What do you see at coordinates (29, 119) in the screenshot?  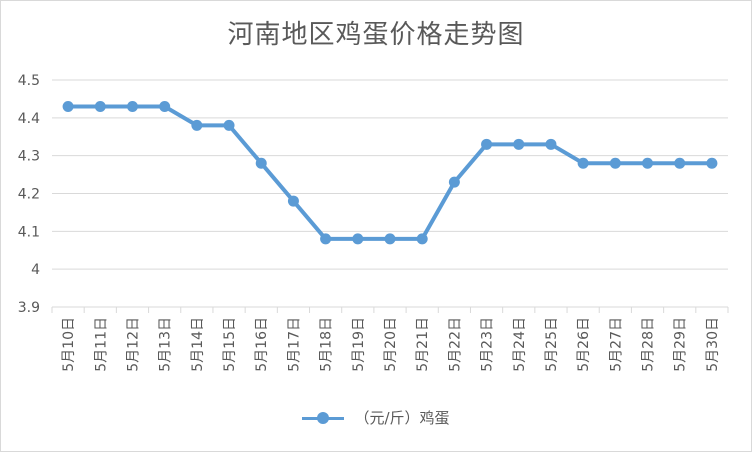 I see `y-tick-label: 4.4` at bounding box center [29, 119].